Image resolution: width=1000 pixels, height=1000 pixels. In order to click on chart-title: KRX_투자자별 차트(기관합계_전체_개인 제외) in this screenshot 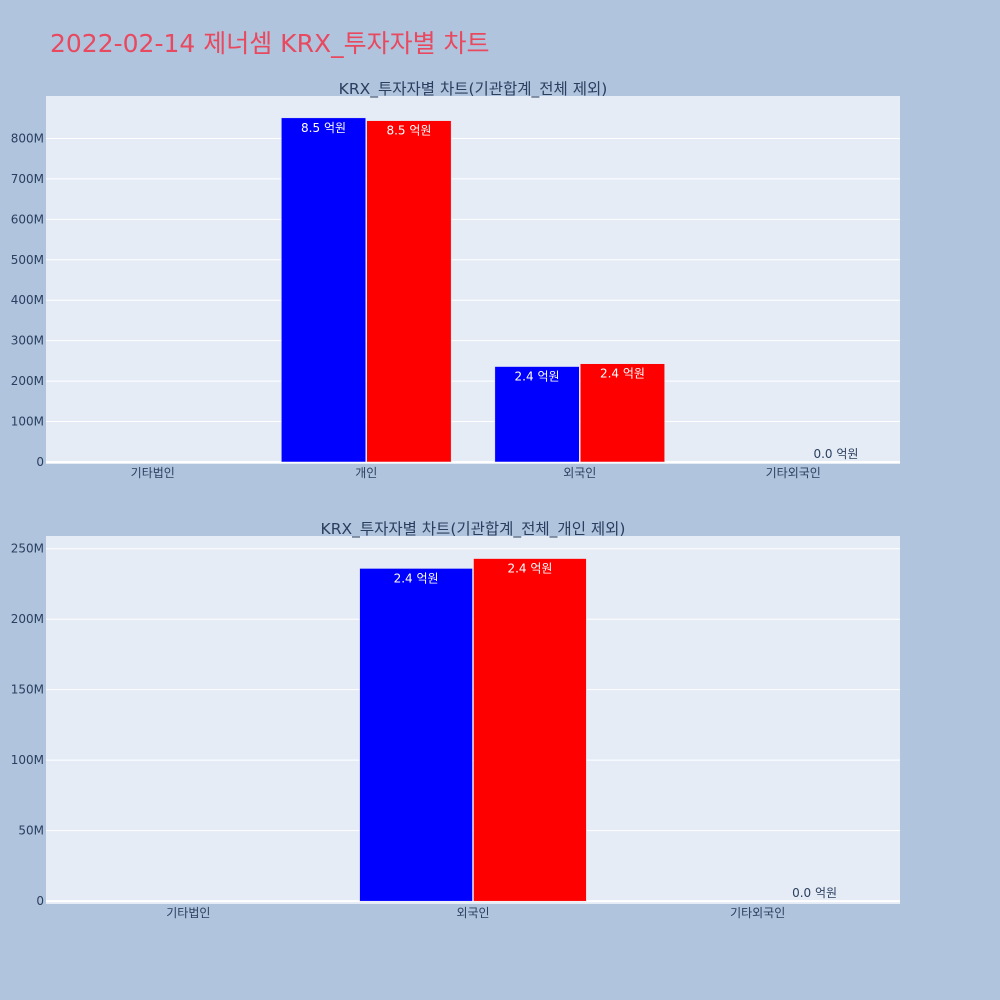, I will do `click(473, 529)`.